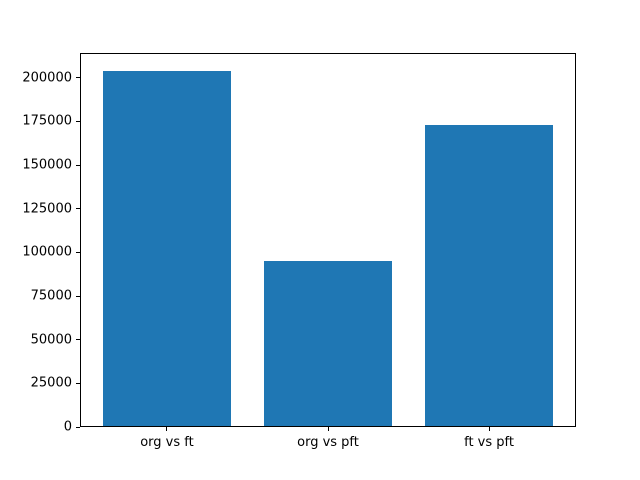  Describe the element at coordinates (47, 165) in the screenshot. I see `y-tick-label: 150000` at that location.